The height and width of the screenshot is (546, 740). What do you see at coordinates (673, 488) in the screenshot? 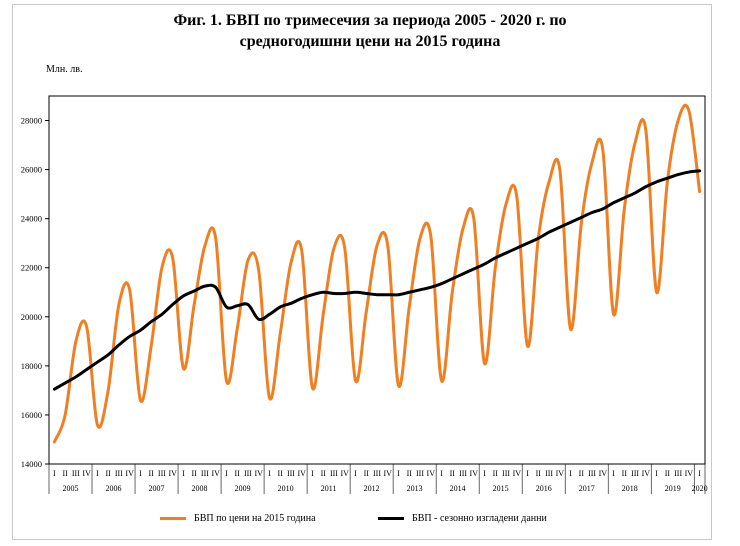
I see `x-year-label: 2019` at bounding box center [673, 488].